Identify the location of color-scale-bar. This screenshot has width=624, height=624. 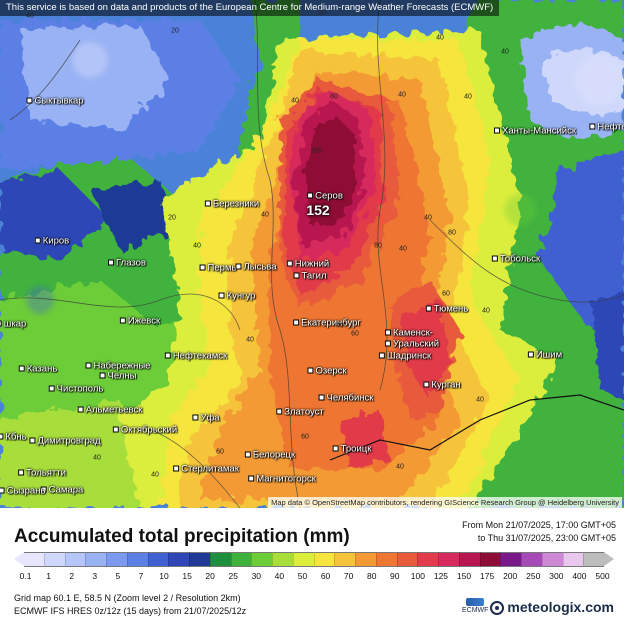
(314, 559).